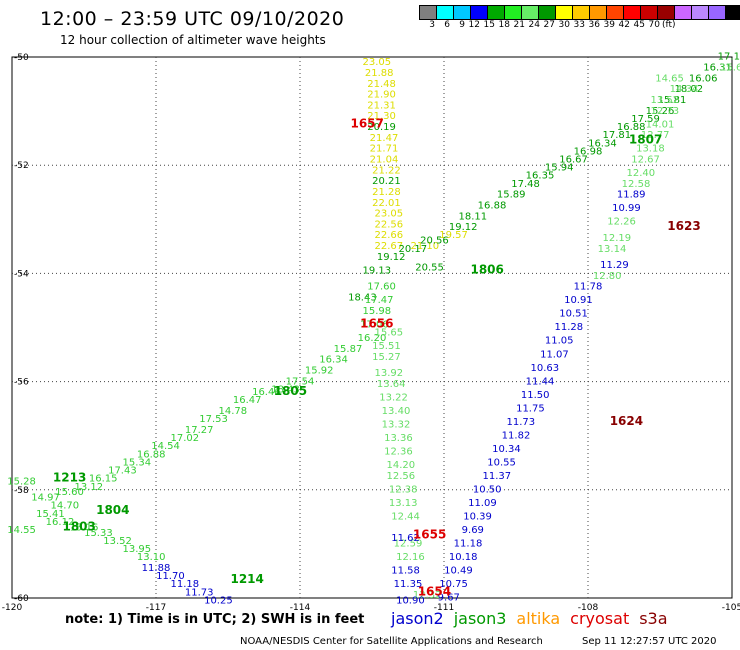 This screenshot has width=740, height=650. I want to click on satellite-jason2: jason2, so click(417, 618).